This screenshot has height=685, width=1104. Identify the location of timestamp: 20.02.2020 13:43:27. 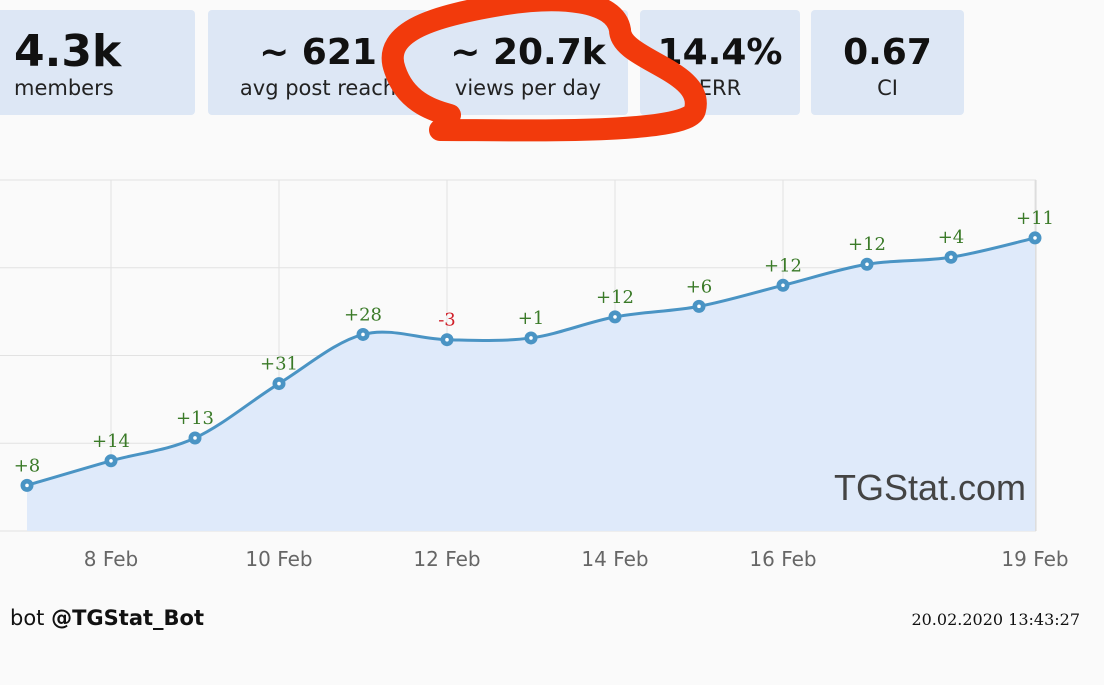
(995, 619).